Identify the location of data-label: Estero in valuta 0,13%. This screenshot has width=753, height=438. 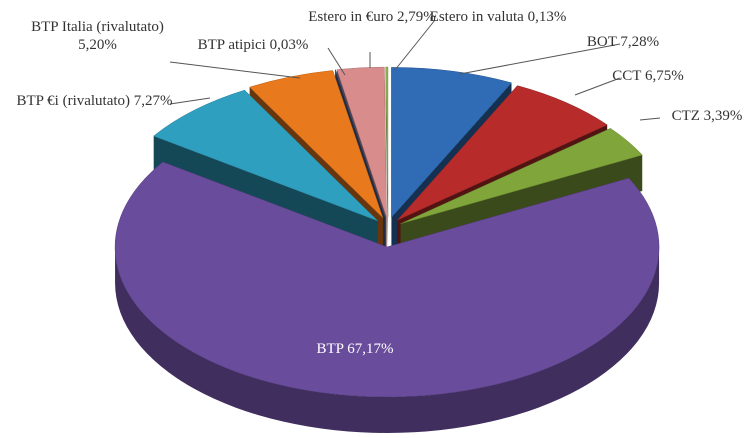
(498, 17).